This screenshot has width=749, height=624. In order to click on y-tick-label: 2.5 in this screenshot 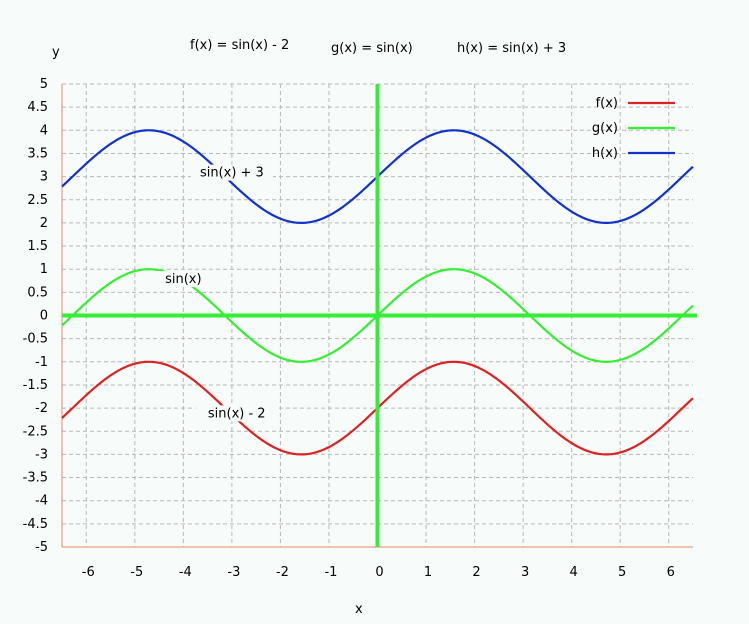, I will do `click(37, 200)`.